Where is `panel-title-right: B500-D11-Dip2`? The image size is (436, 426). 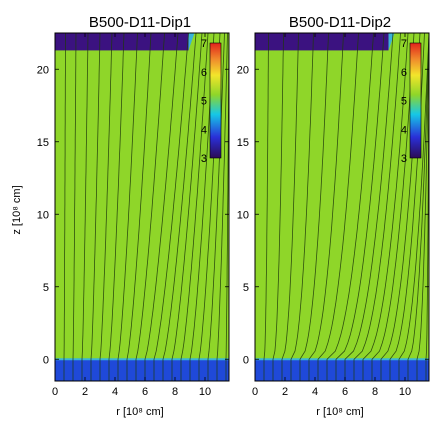 panel-title-right: B500-D11-Dip2 is located at coordinates (340, 22).